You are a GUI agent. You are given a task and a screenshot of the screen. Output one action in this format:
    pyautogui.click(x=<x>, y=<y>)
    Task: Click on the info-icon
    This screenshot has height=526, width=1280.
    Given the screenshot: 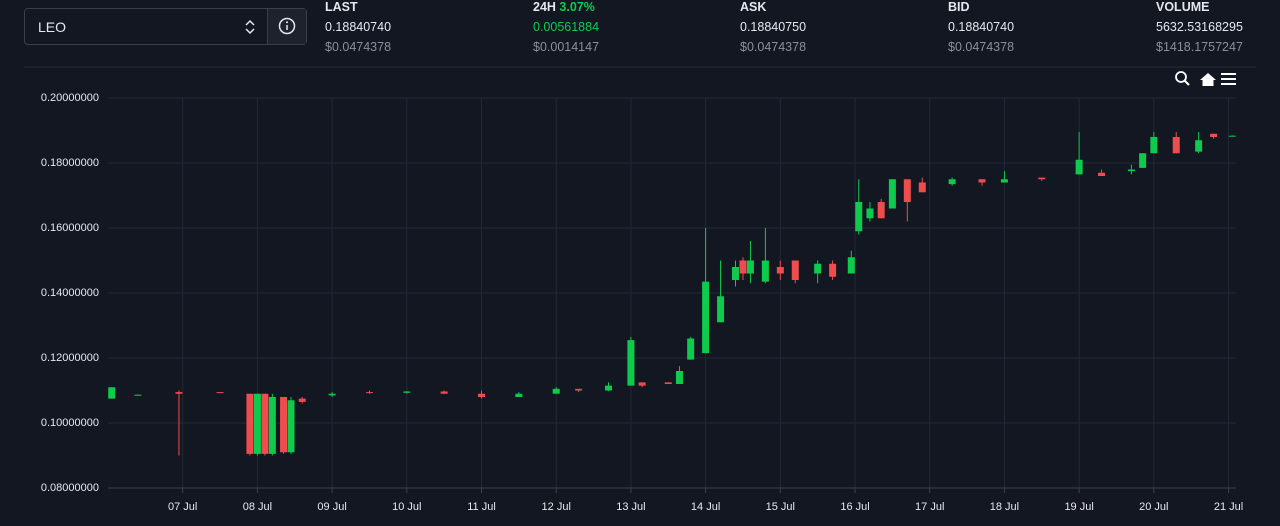 What is the action you would take?
    pyautogui.click(x=287, y=26)
    